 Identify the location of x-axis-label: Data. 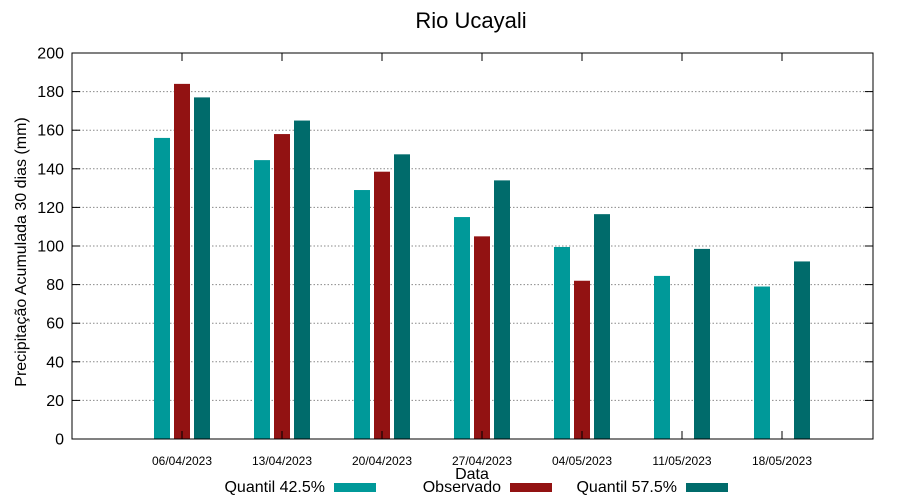
(472, 474).